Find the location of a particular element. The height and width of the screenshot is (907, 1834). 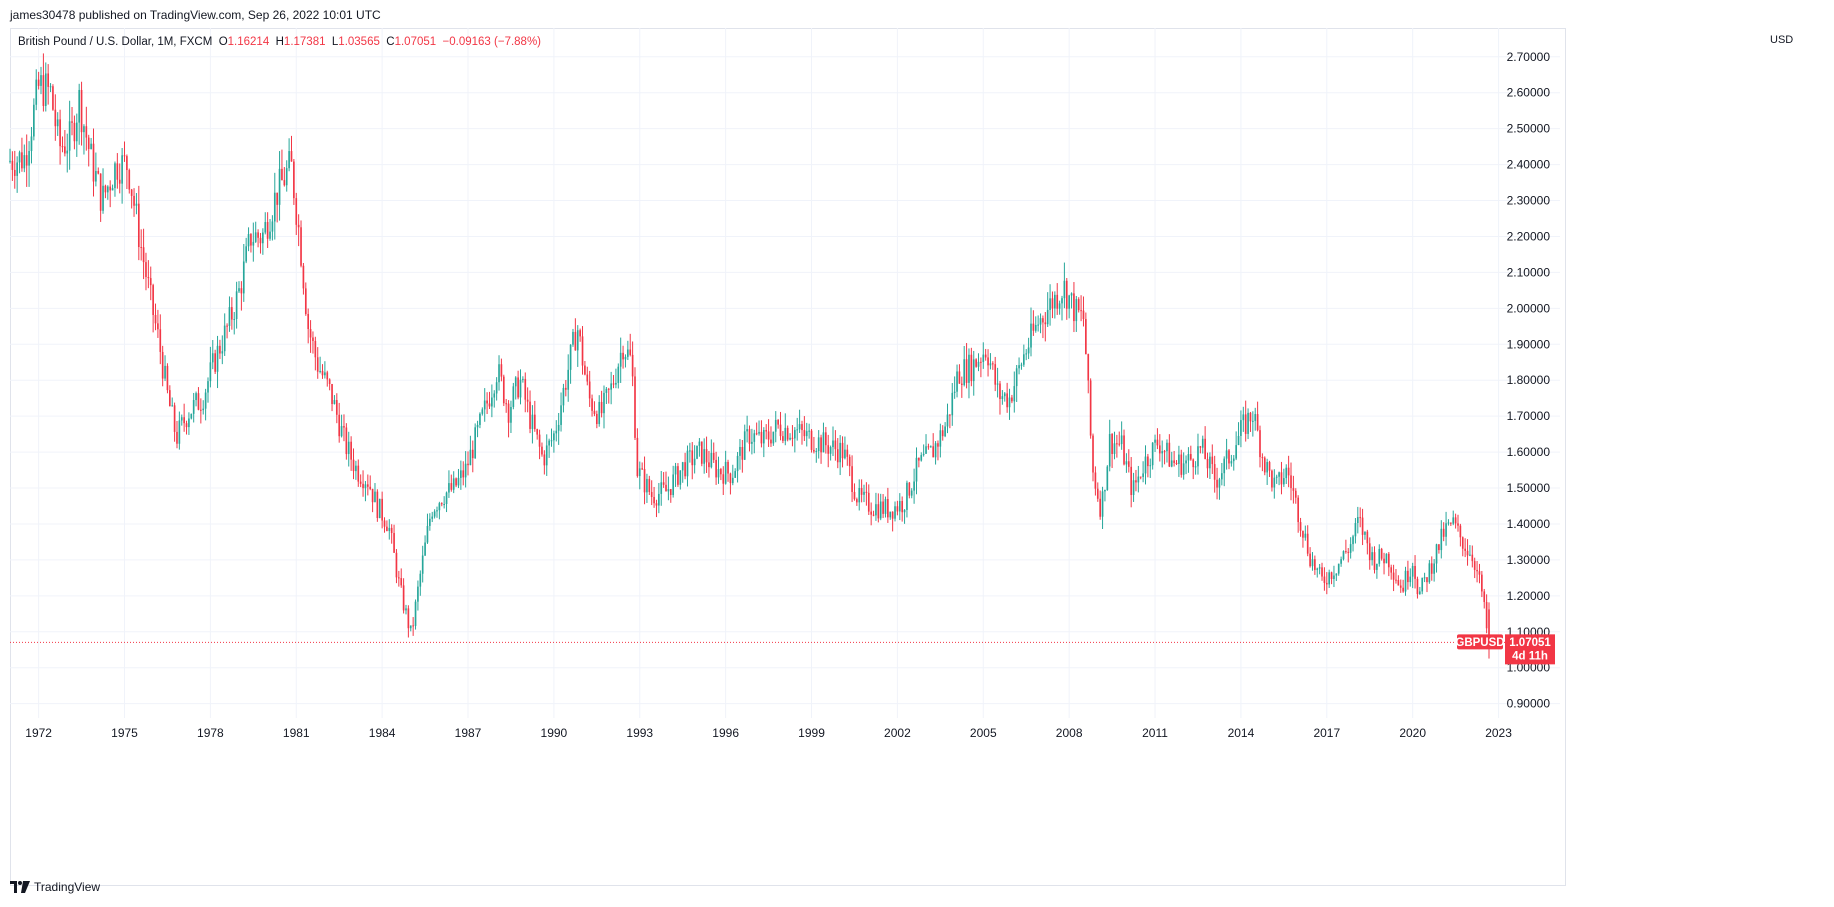

x-tick-label: 1984 is located at coordinates (382, 733).